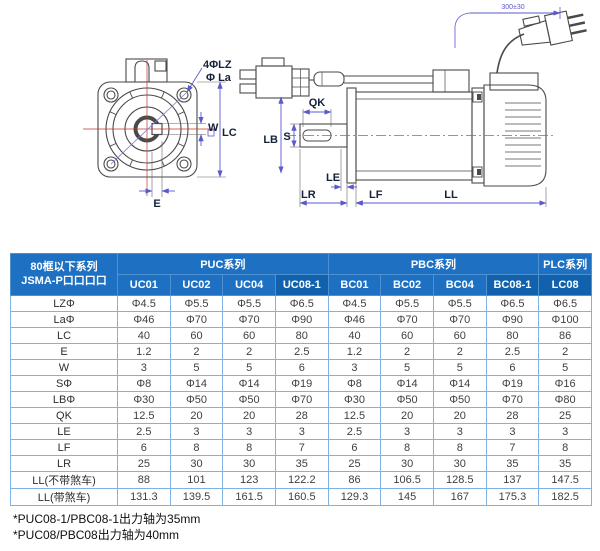 This screenshot has height=551, width=600. I want to click on row-label: W, so click(64, 367).